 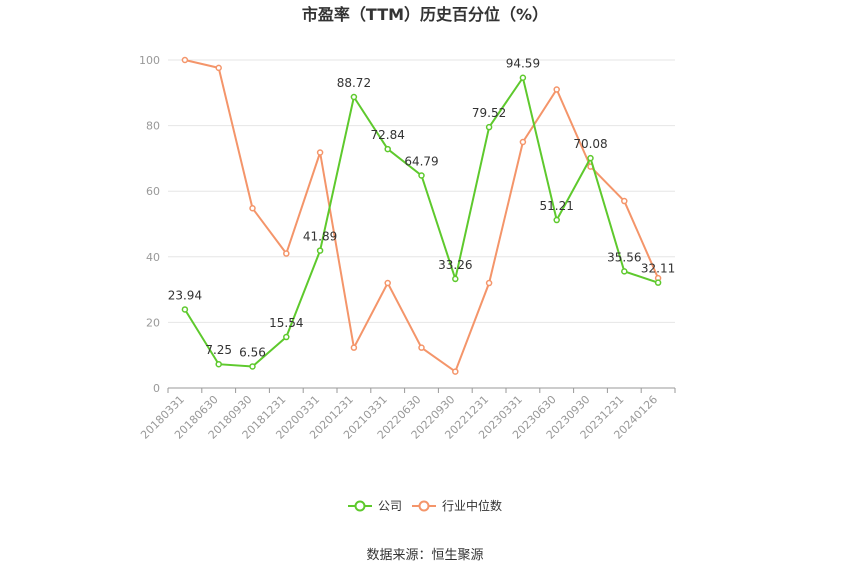 I want to click on data-label: 33.26, so click(x=455, y=265).